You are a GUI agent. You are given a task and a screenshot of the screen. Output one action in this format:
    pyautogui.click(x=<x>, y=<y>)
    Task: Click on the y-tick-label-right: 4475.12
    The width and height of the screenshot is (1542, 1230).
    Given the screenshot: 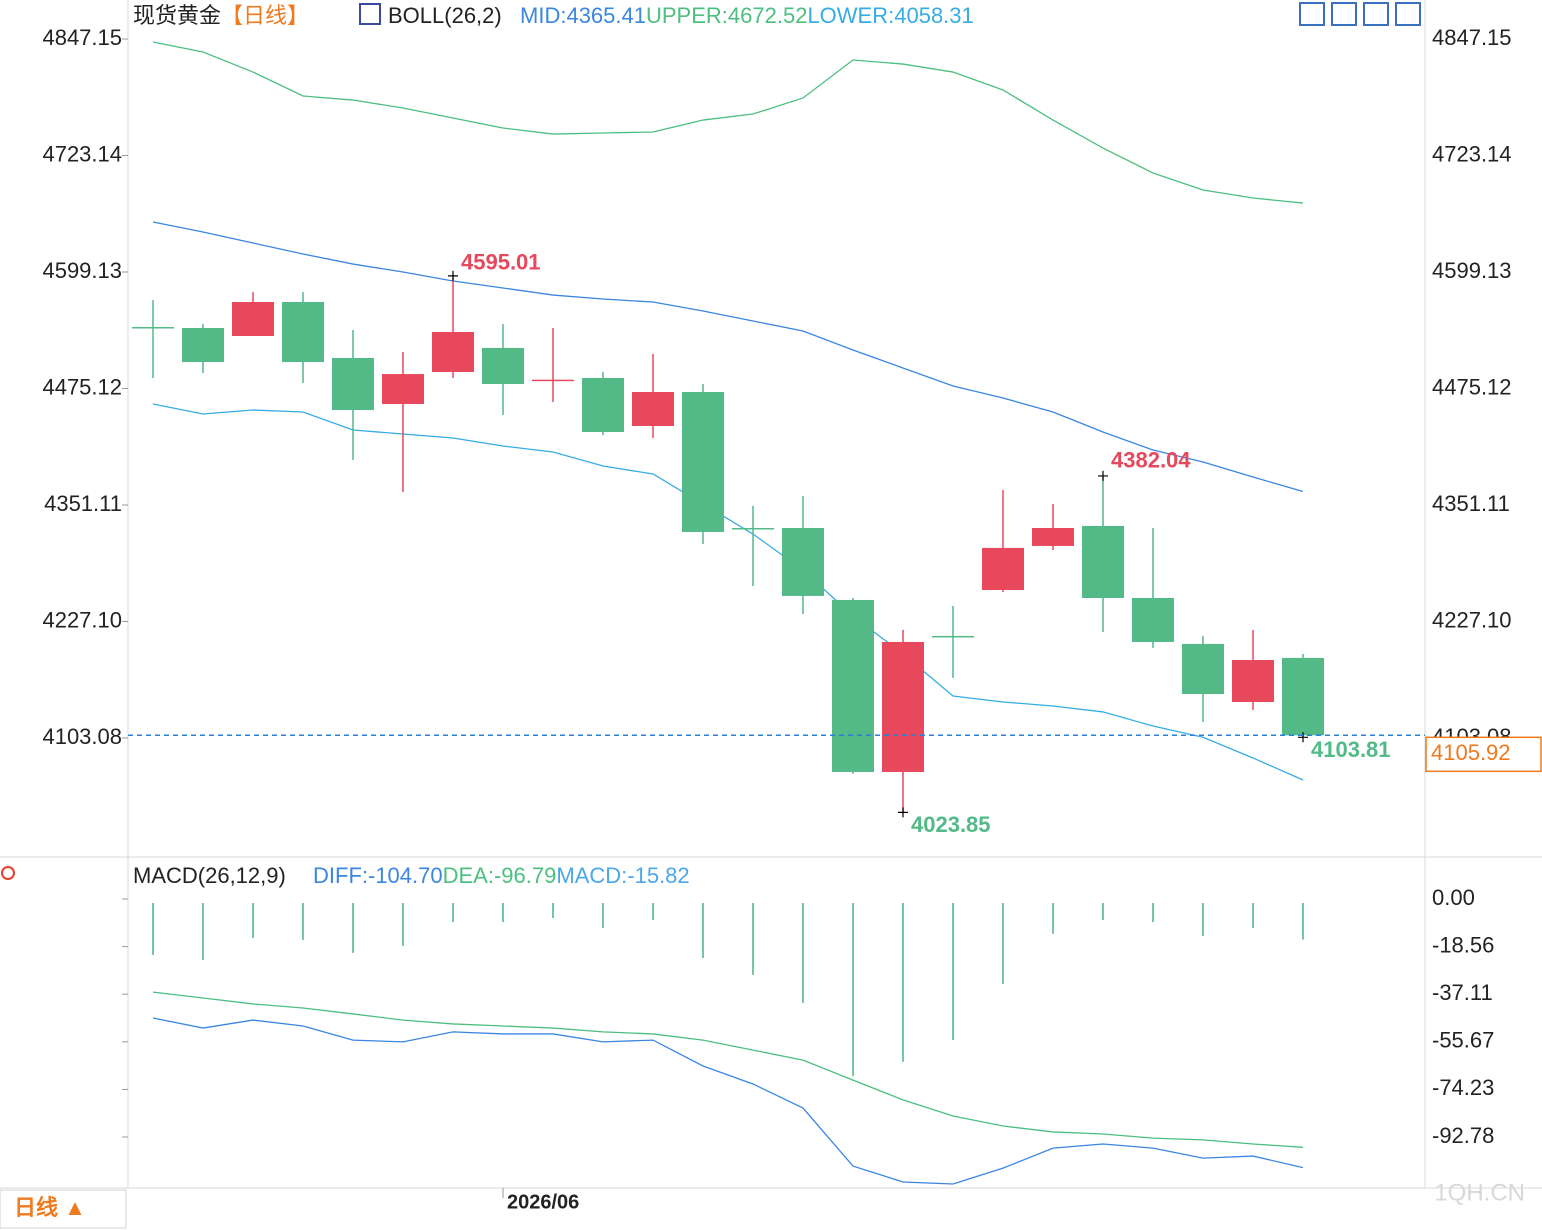 What is the action you would take?
    pyautogui.click(x=1472, y=386)
    